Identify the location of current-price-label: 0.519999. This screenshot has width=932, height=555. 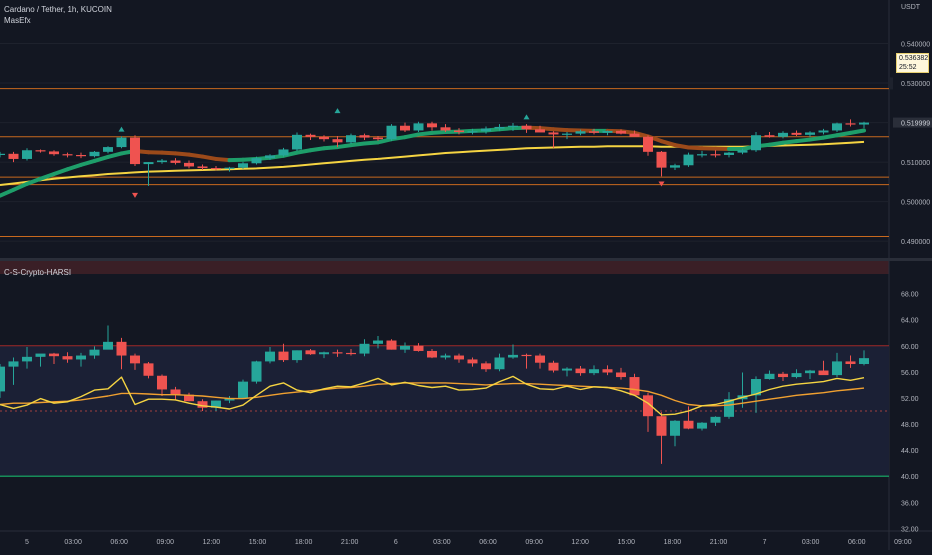
(915, 124).